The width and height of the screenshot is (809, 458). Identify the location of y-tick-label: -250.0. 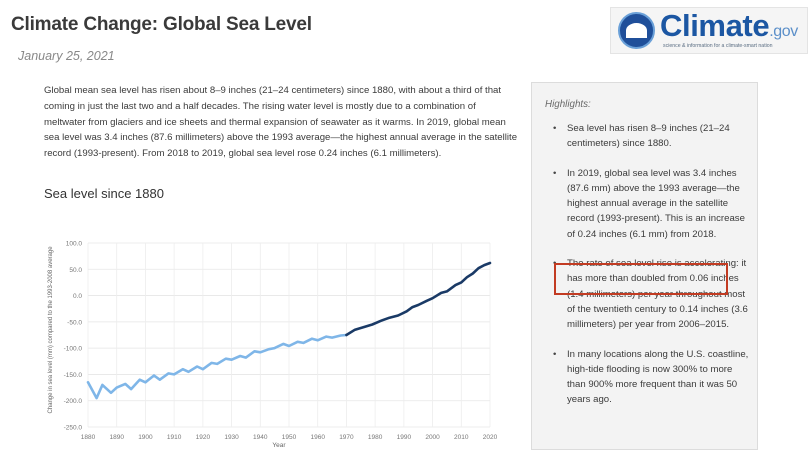
(73, 428).